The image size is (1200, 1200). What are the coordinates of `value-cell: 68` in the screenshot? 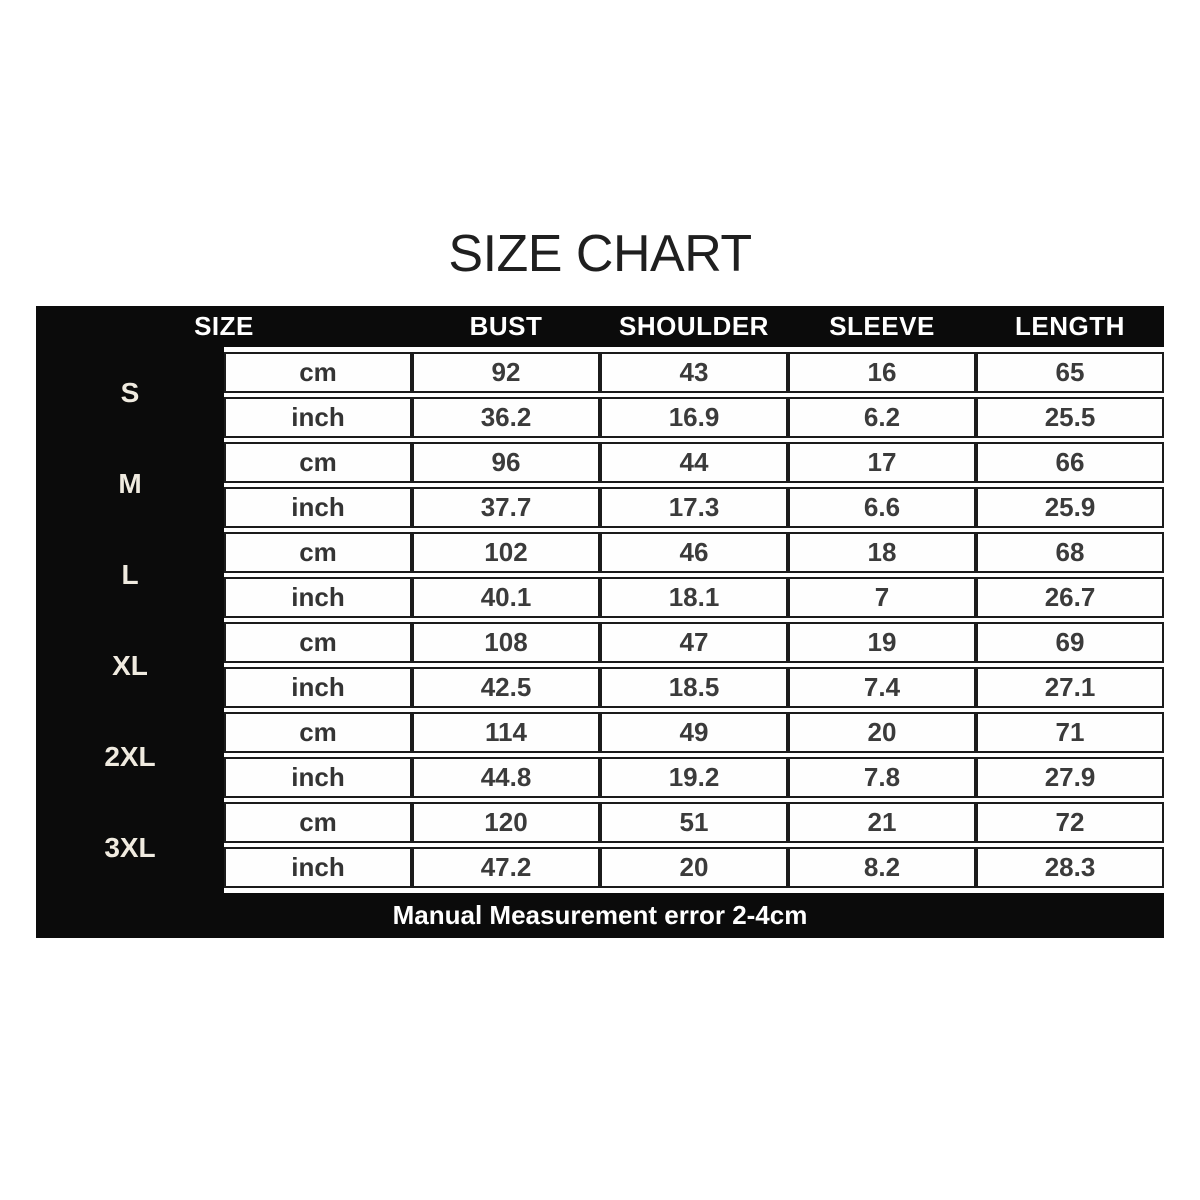 It's located at (1070, 552).